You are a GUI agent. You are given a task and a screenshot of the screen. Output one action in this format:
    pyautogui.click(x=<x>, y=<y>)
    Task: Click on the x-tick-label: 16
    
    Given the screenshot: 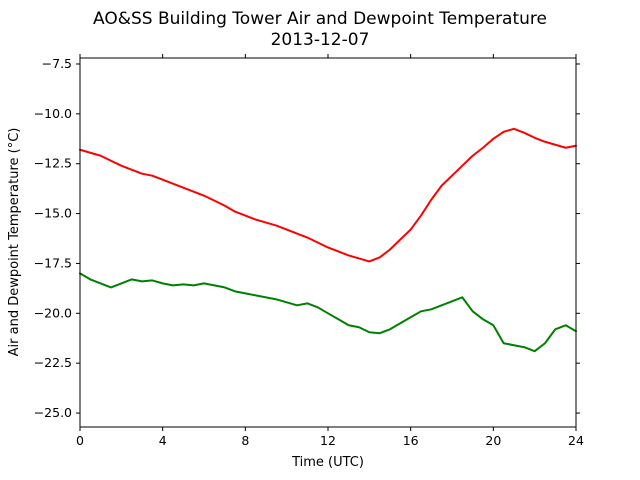 What is the action you would take?
    pyautogui.click(x=411, y=440)
    